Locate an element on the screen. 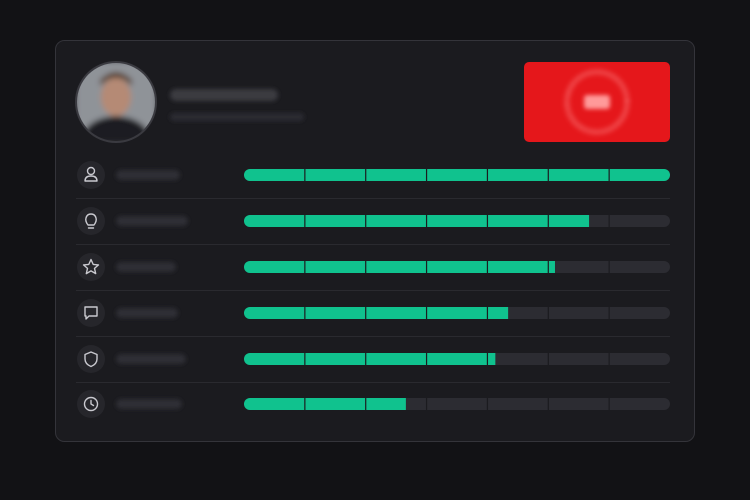  icon-bulb is located at coordinates (91, 221).